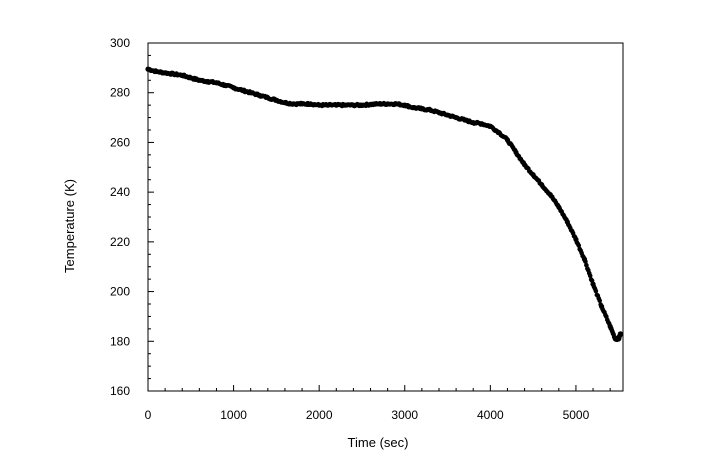 This screenshot has height=460, width=718. I want to click on y-tick-label: 180, so click(120, 341).